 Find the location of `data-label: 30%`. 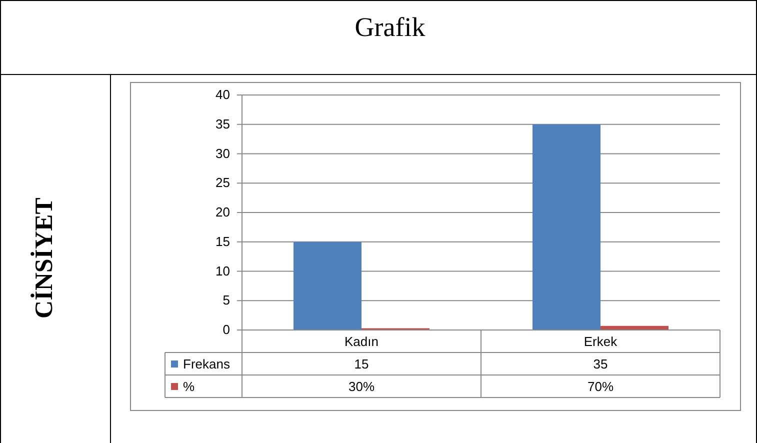

data-label: 30% is located at coordinates (361, 386).